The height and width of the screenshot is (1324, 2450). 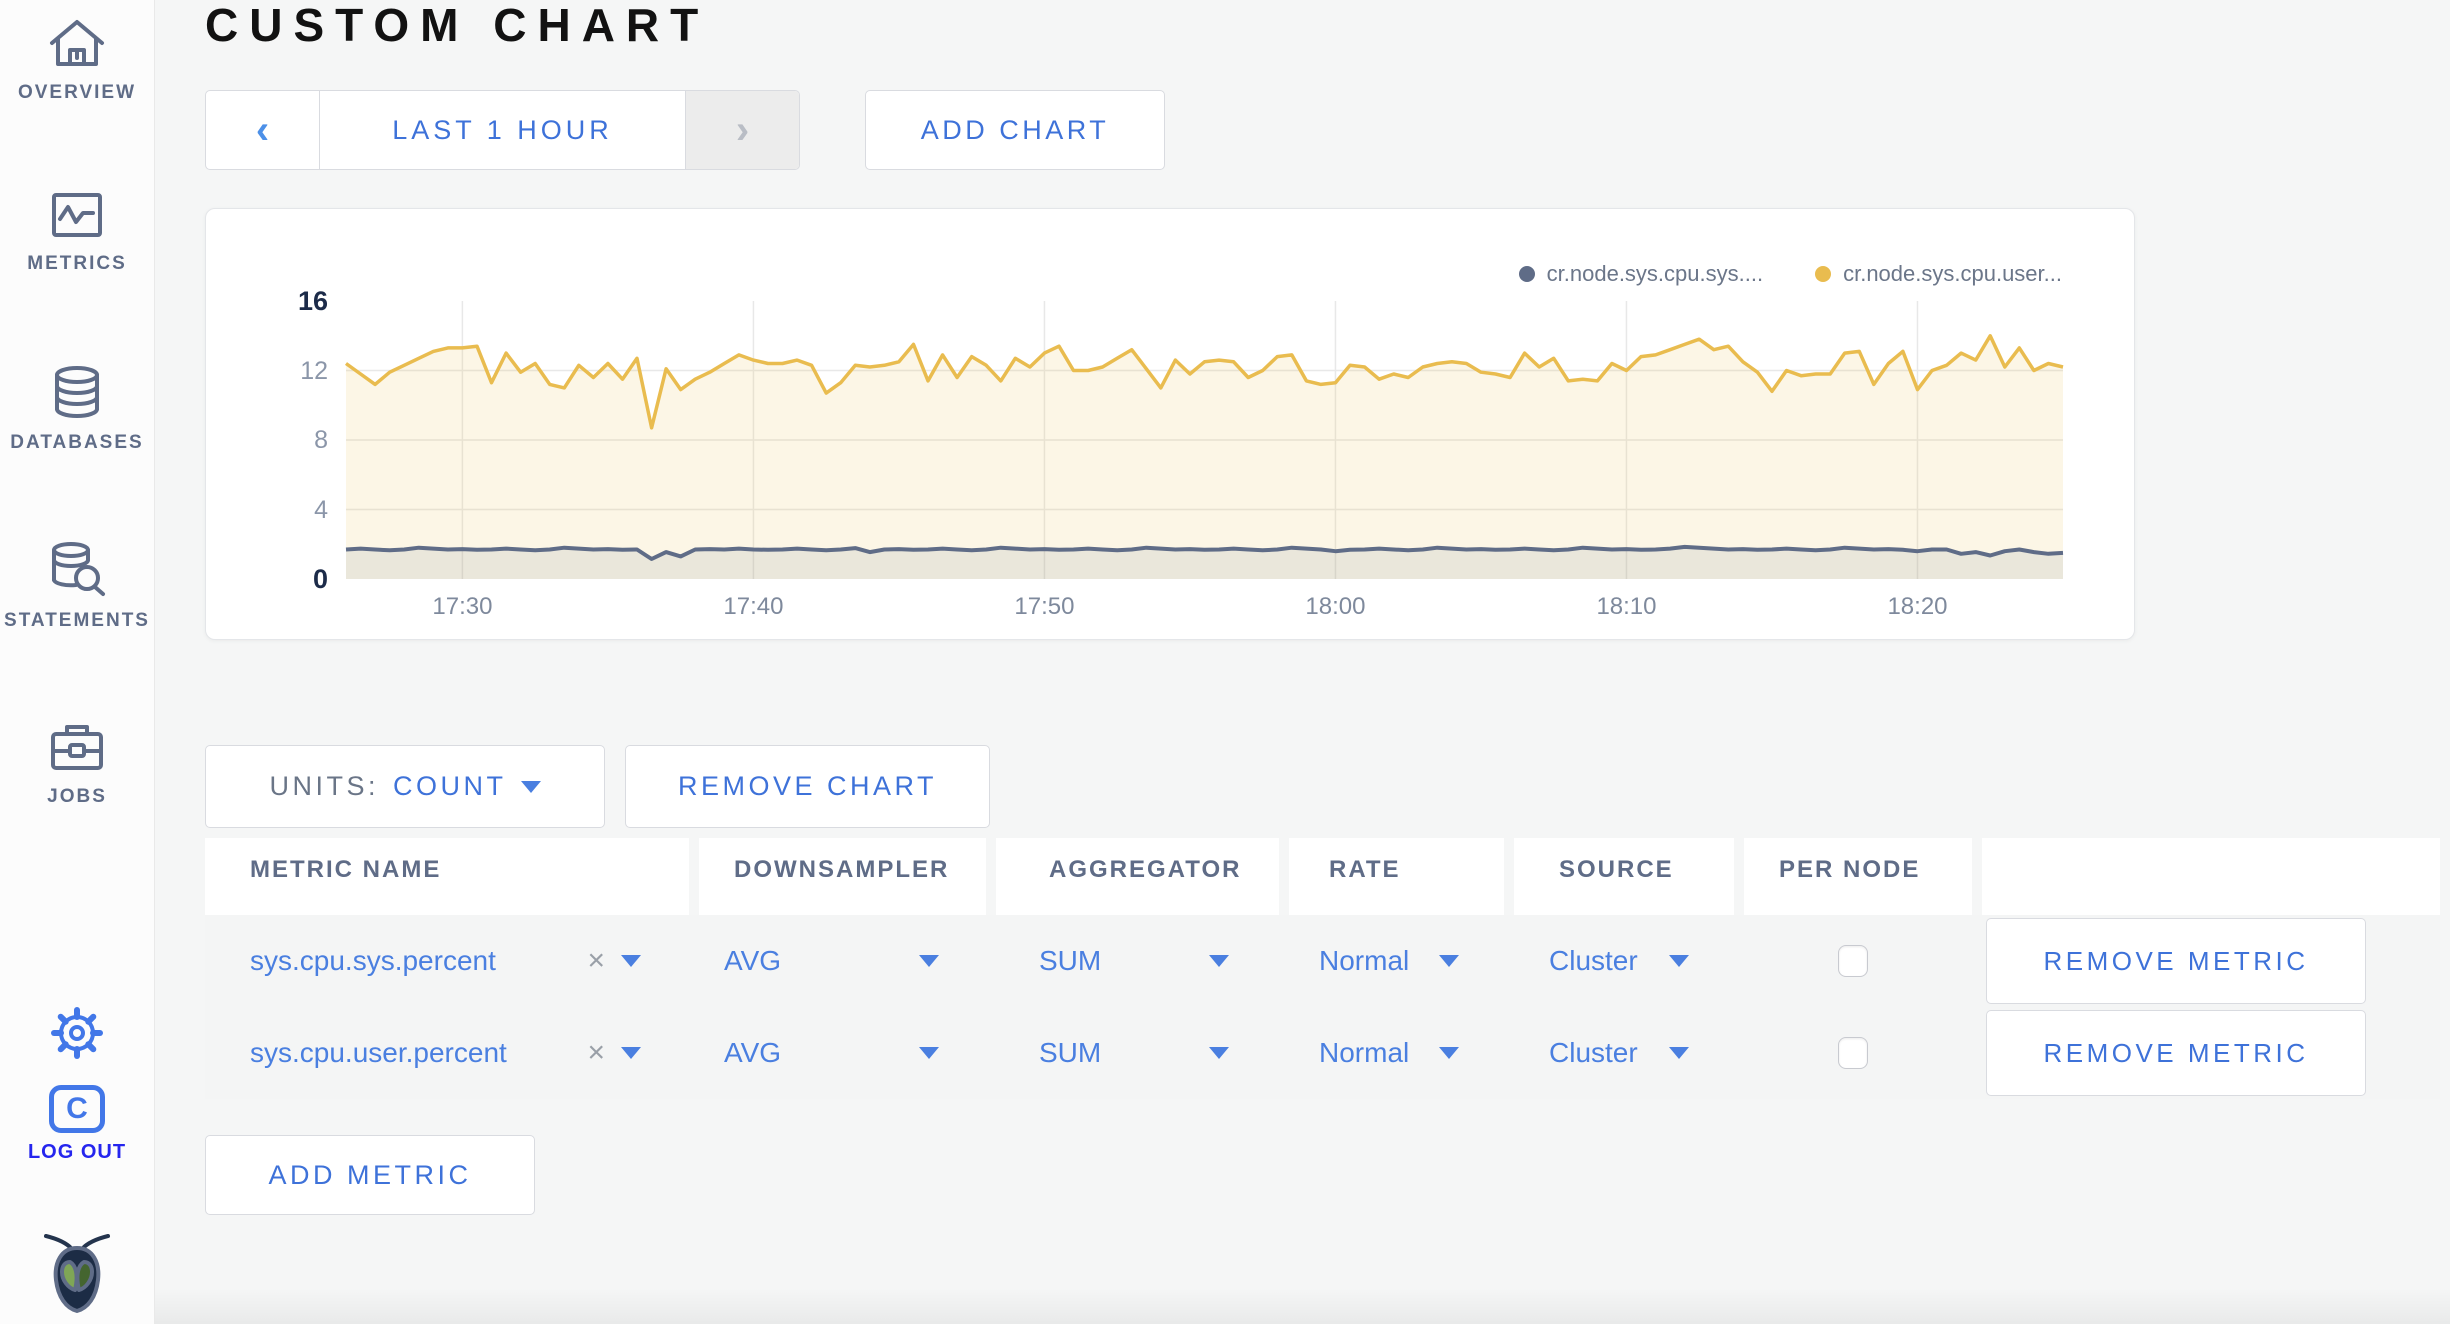 What do you see at coordinates (77, 570) in the screenshot?
I see `statements-icon` at bounding box center [77, 570].